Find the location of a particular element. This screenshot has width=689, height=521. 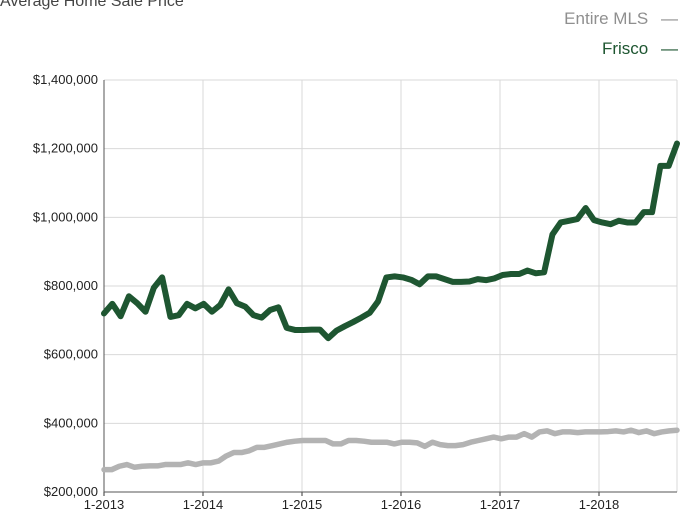

series-line-entire-mls is located at coordinates (390, 450).